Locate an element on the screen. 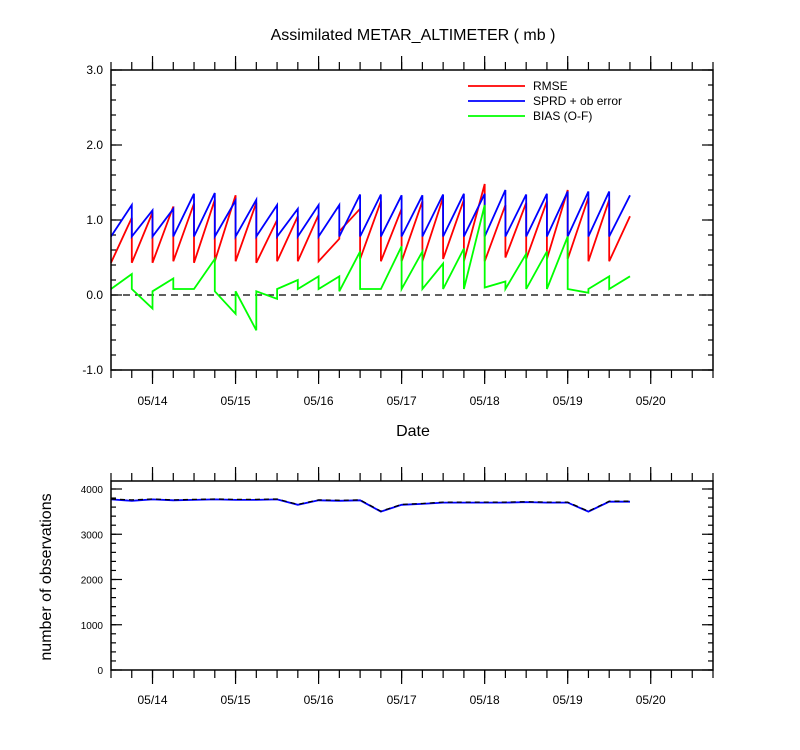 The width and height of the screenshot is (800, 750). top-x-tick-label: 05/16 is located at coordinates (319, 401).